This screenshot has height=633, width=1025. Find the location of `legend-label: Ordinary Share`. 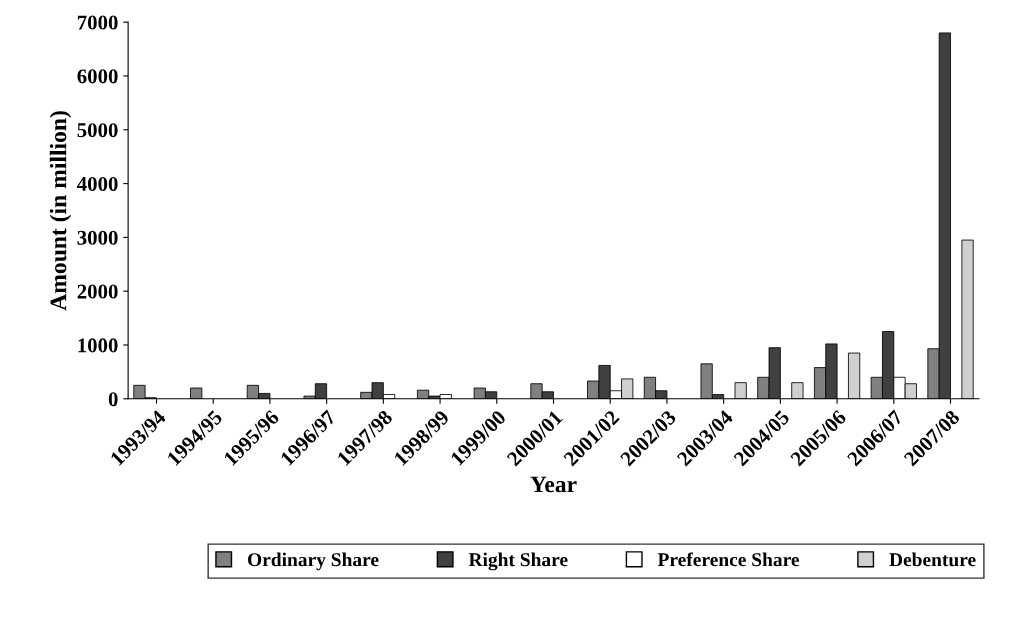

legend-label: Ordinary Share is located at coordinates (313, 561).